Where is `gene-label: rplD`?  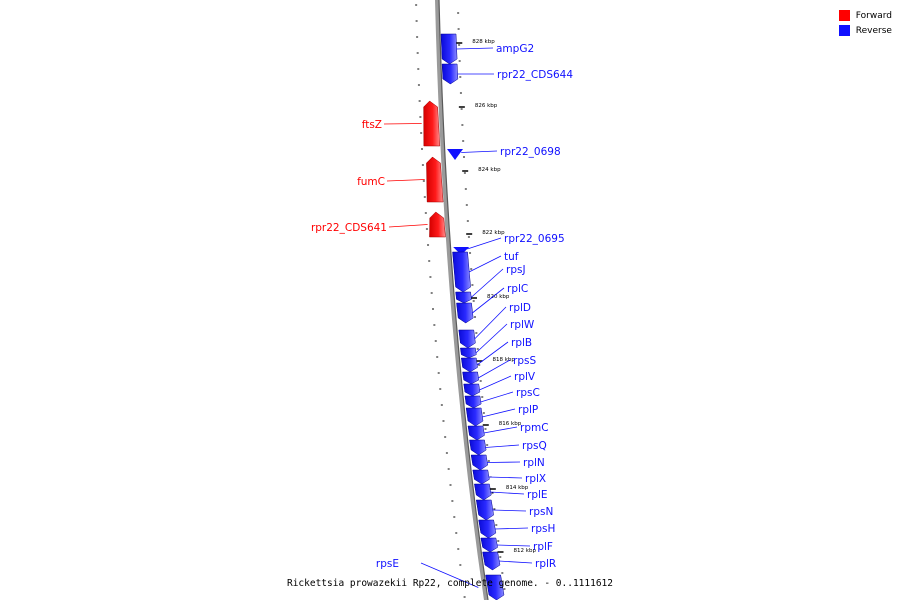
gene-label: rplD is located at coordinates (520, 308).